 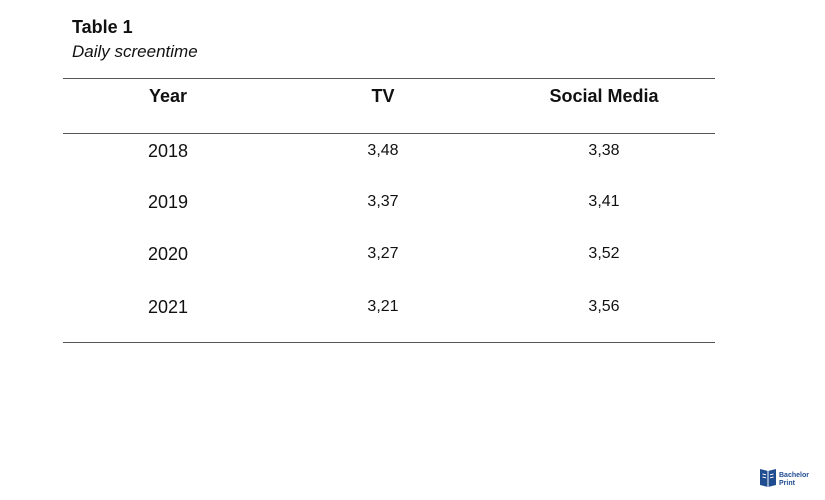 I want to click on cell-tv: 3,27, so click(x=383, y=253).